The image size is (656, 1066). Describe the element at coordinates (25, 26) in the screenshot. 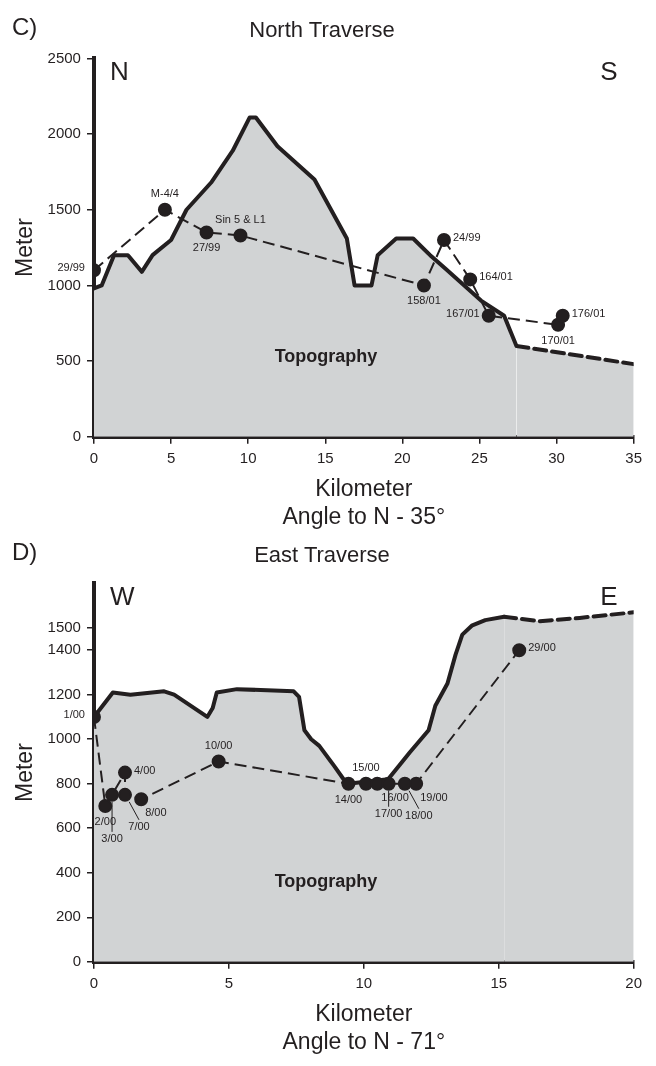

I see `text: C)` at that location.